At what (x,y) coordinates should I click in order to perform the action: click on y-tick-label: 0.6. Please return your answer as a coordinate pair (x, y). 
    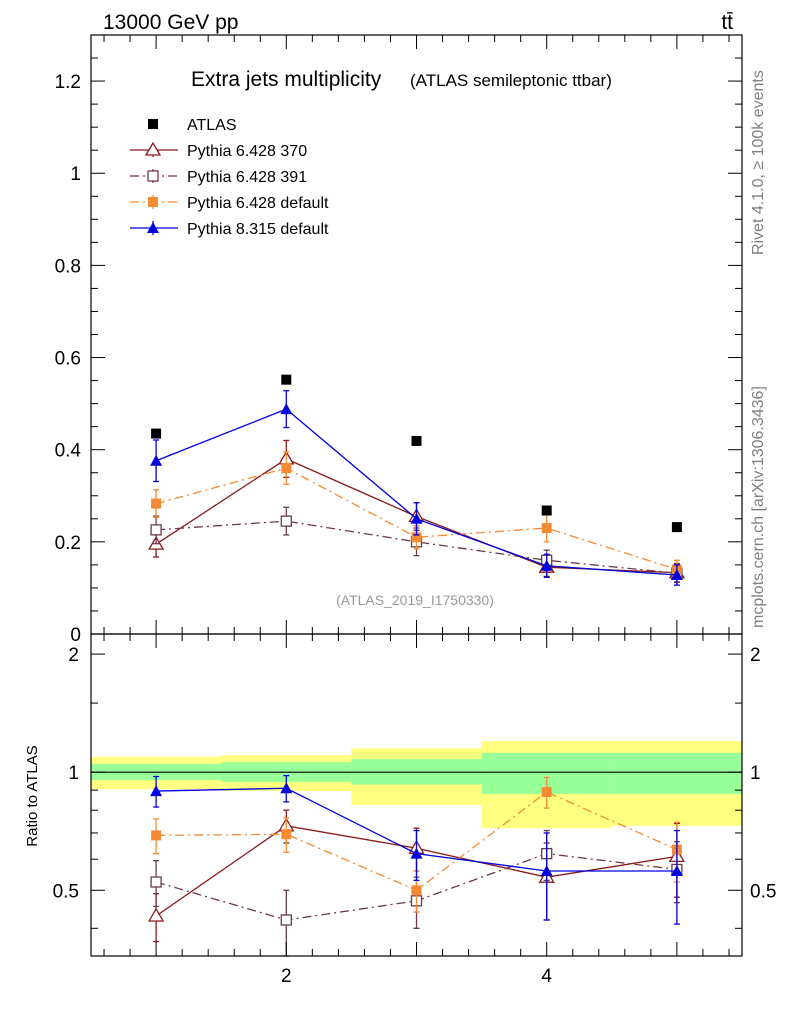
    Looking at the image, I should click on (68, 359).